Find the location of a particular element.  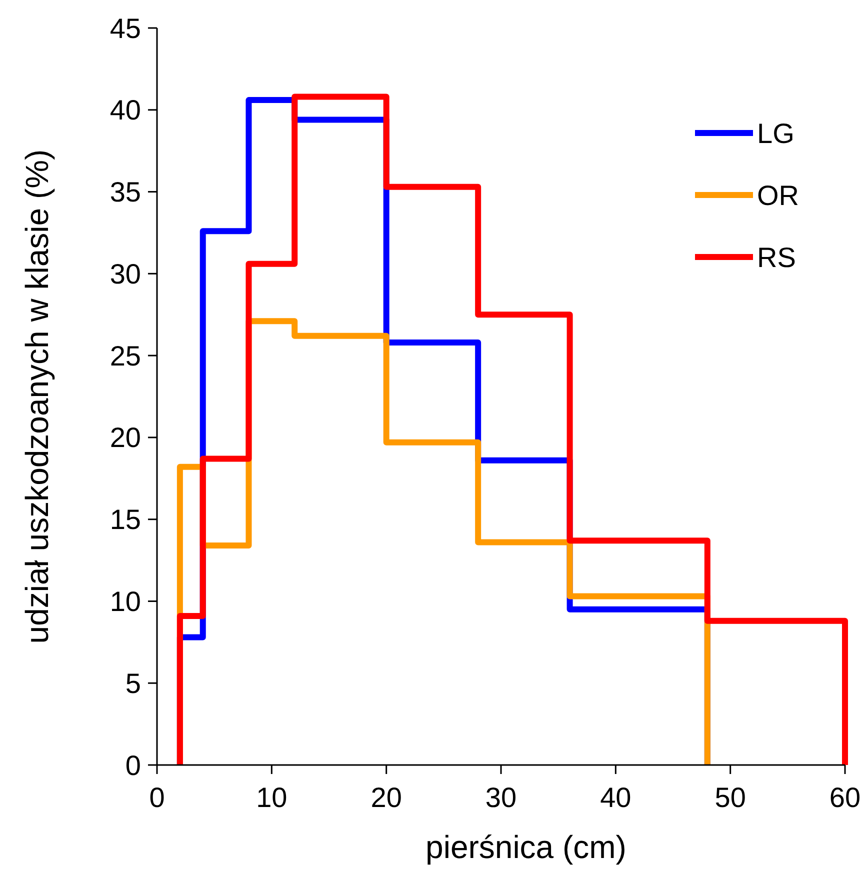

x-axis-title: pierśnica (cm) is located at coordinates (526, 847).